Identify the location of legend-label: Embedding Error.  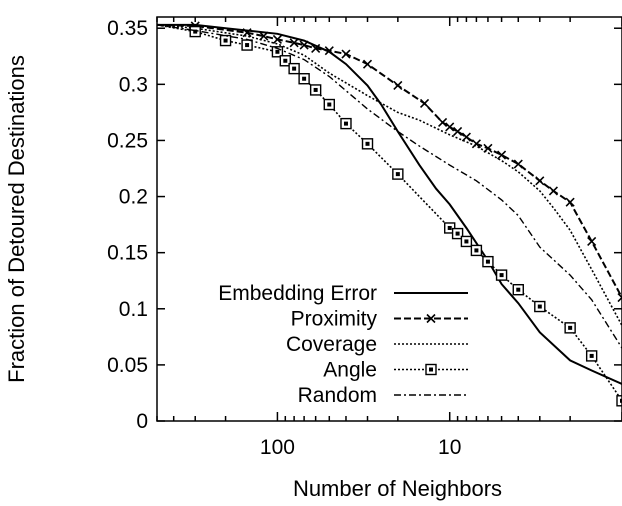
(297, 293).